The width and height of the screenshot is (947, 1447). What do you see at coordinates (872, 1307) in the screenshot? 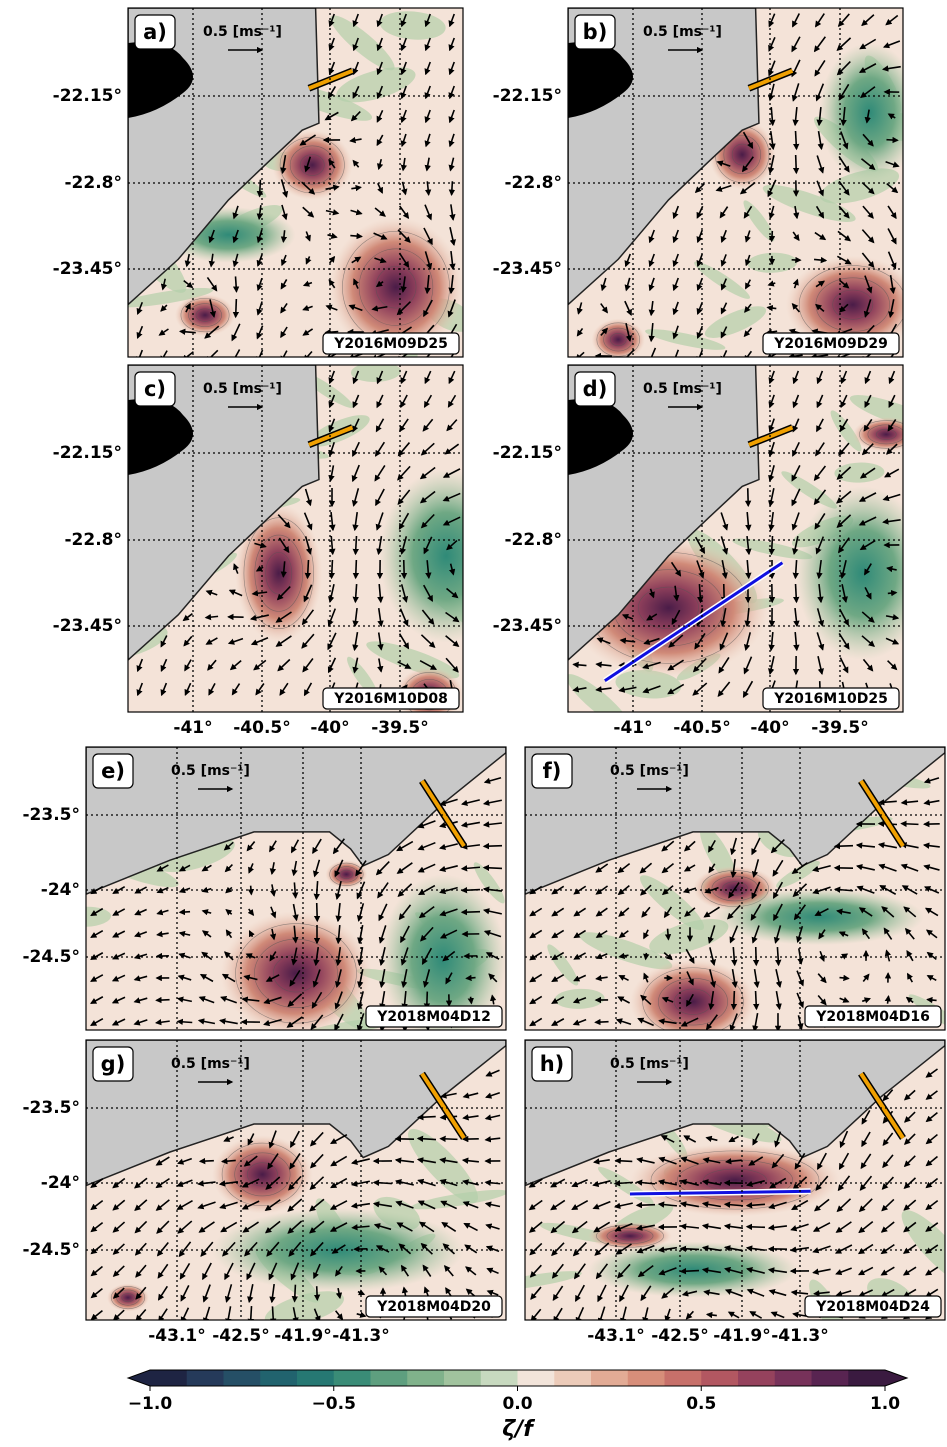
I see `date-label: Y2018M04D24` at bounding box center [872, 1307].